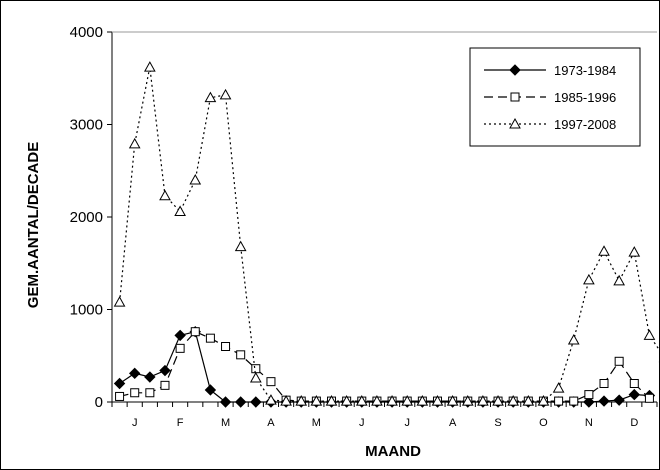 The height and width of the screenshot is (470, 660). What do you see at coordinates (585, 70) in the screenshot?
I see `legend-label: 1973-1984` at bounding box center [585, 70].